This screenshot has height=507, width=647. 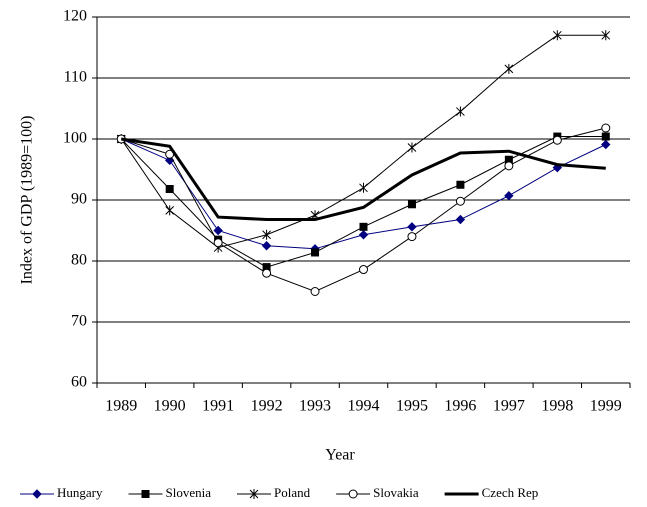 What do you see at coordinates (218, 406) in the screenshot?
I see `x-tick-label: 1991` at bounding box center [218, 406].